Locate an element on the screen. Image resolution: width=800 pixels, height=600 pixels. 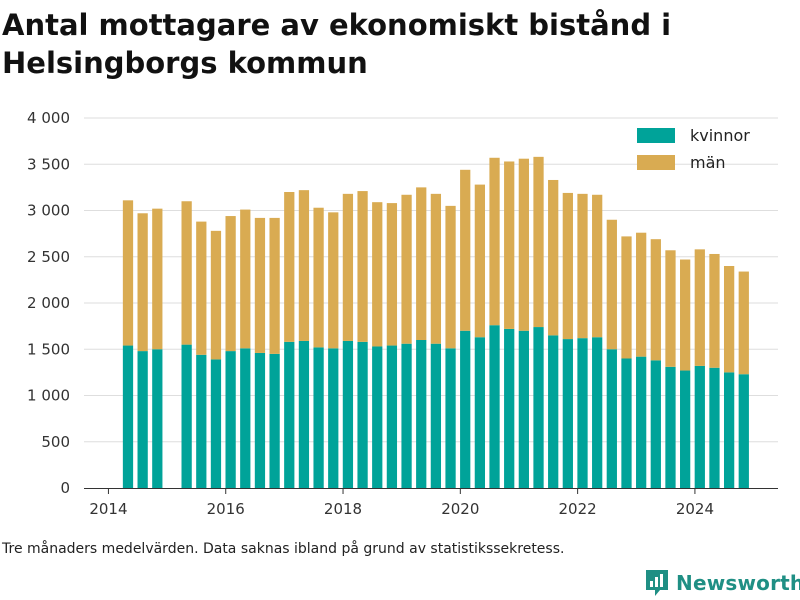
y-tick-label: 500 is located at coordinates (55, 442).